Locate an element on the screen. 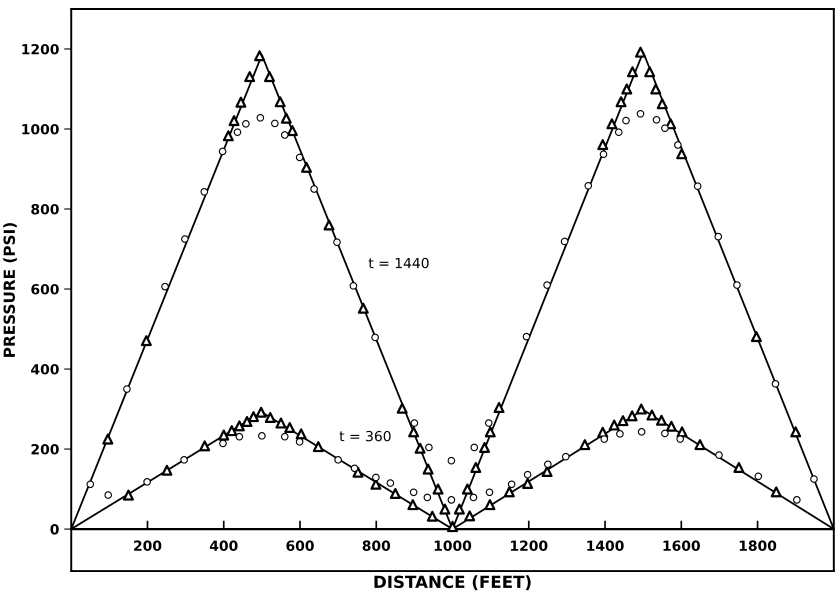 Image resolution: width=838 pixels, height=598 pixels. y-tick-label: 400 is located at coordinates (45, 369).